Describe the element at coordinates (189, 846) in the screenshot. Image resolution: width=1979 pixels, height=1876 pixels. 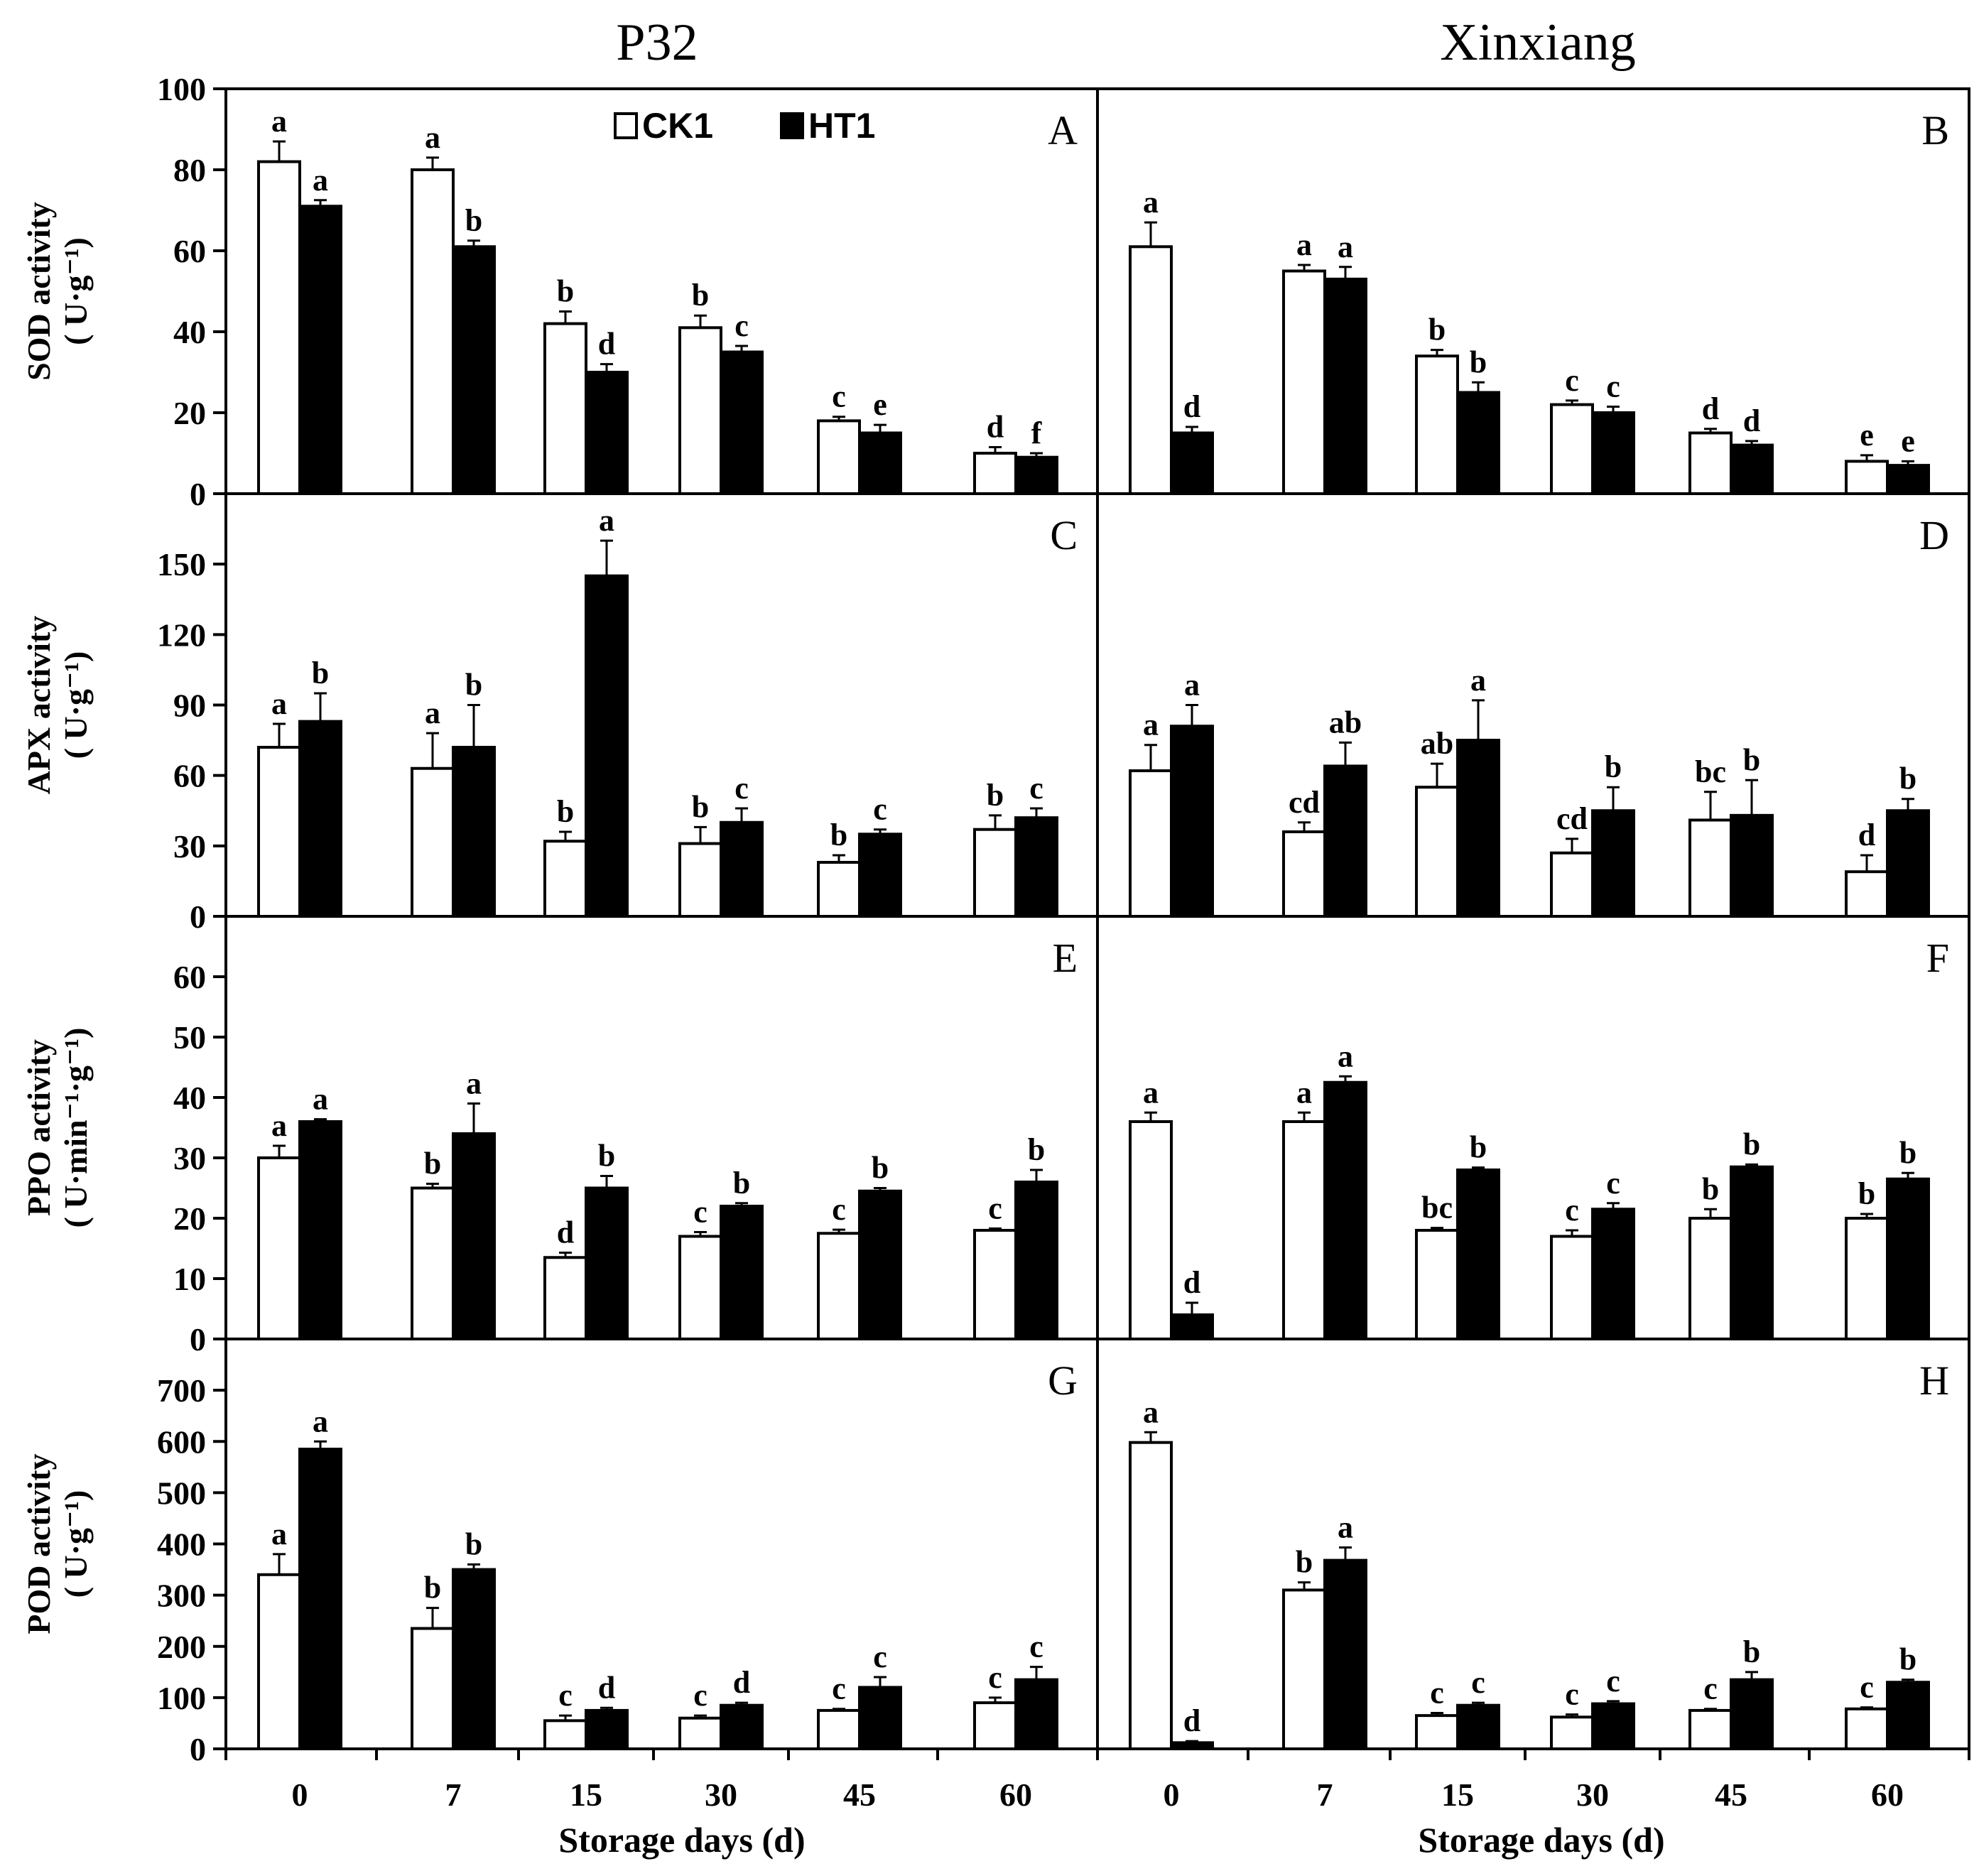
I see `panel-c-ytick-label: 30` at that location.